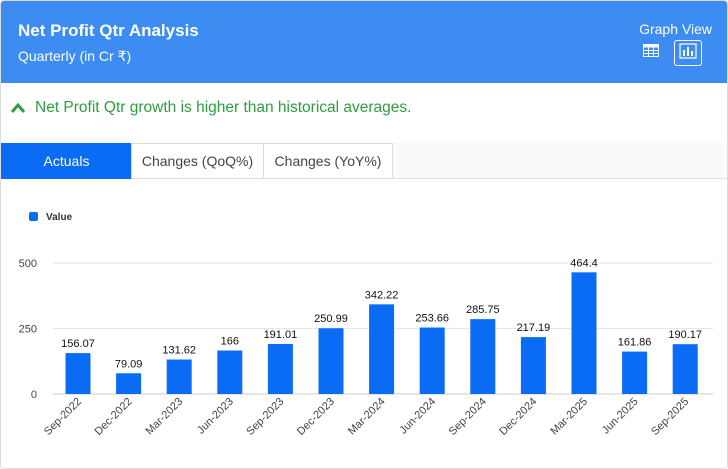  Describe the element at coordinates (518, 417) in the screenshot. I see `x-tick-label: Dec-2024` at that location.